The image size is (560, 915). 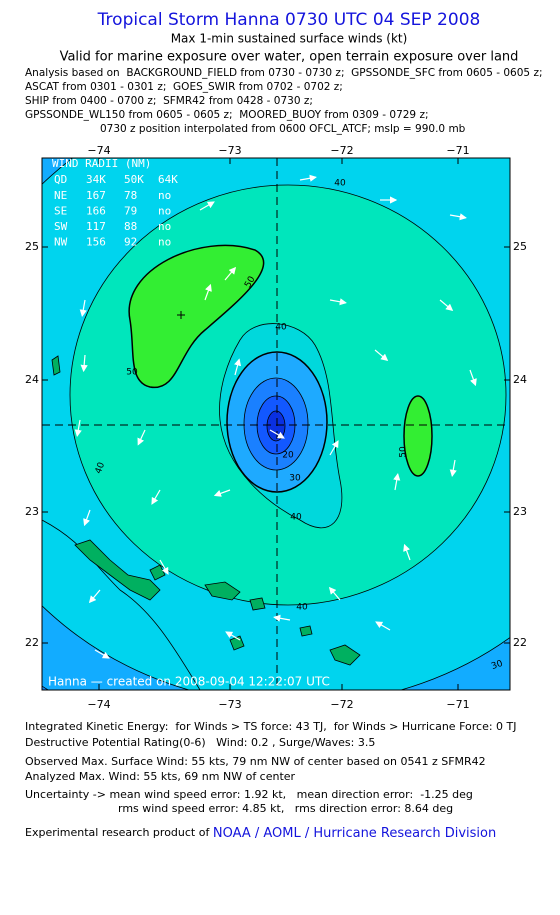 What do you see at coordinates (181, 315) in the screenshot?
I see `center-plus` at bounding box center [181, 315].